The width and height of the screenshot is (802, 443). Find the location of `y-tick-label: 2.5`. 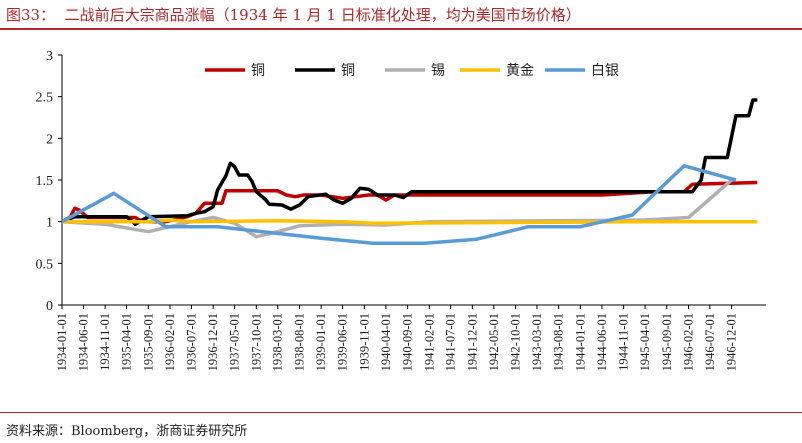

y-tick-label: 2.5 is located at coordinates (45, 98).